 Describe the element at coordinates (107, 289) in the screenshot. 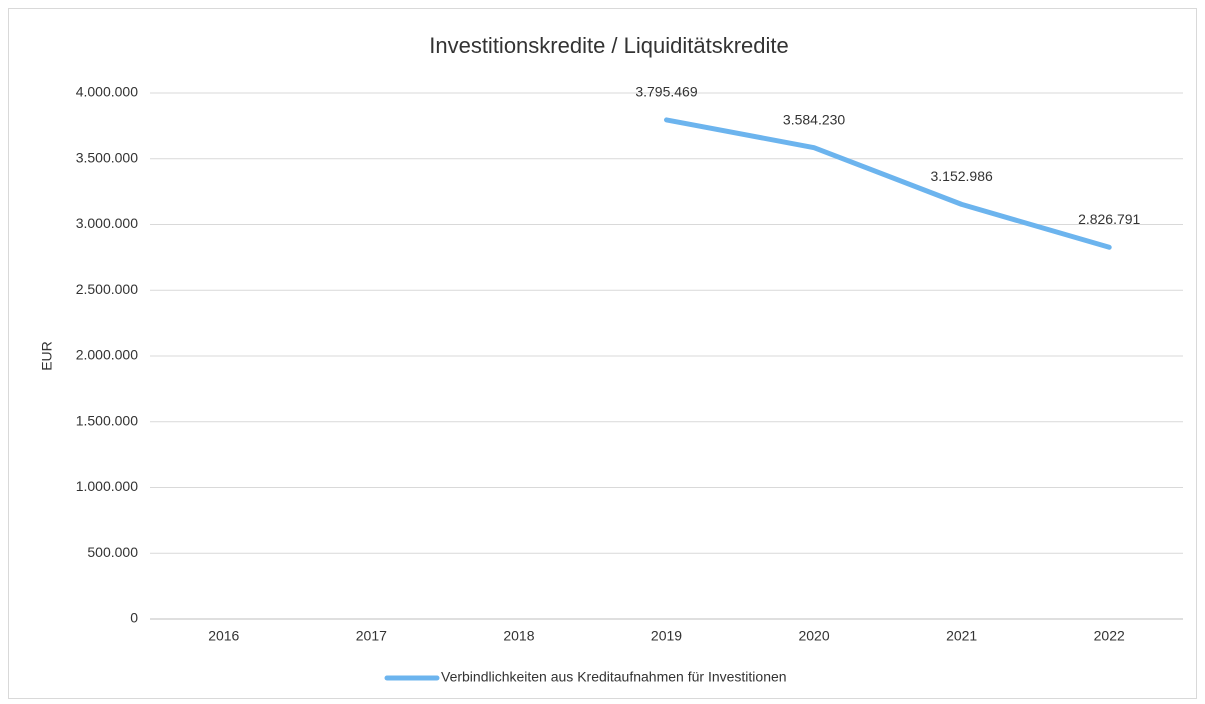

I see `y-tick-label: 2.500.000` at that location.